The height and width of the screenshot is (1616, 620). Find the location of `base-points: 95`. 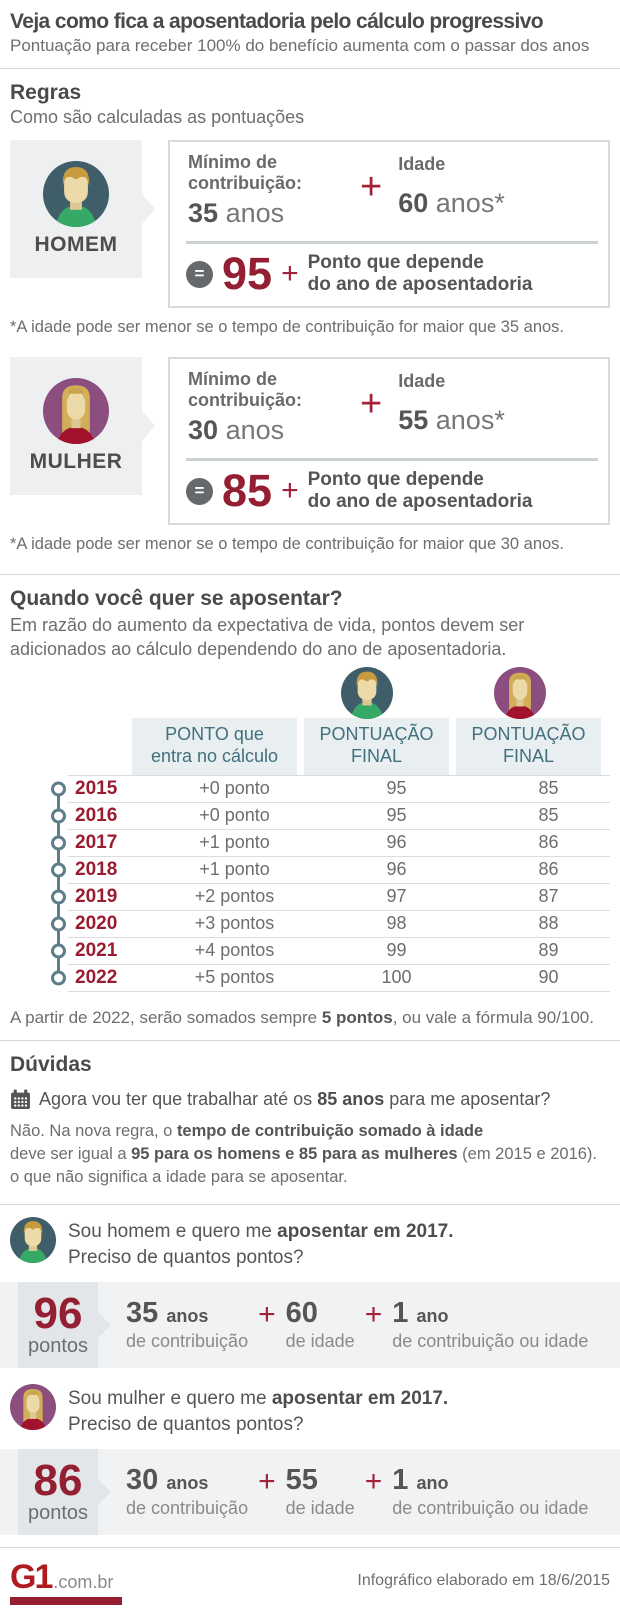

base-points: 95 is located at coordinates (247, 273).